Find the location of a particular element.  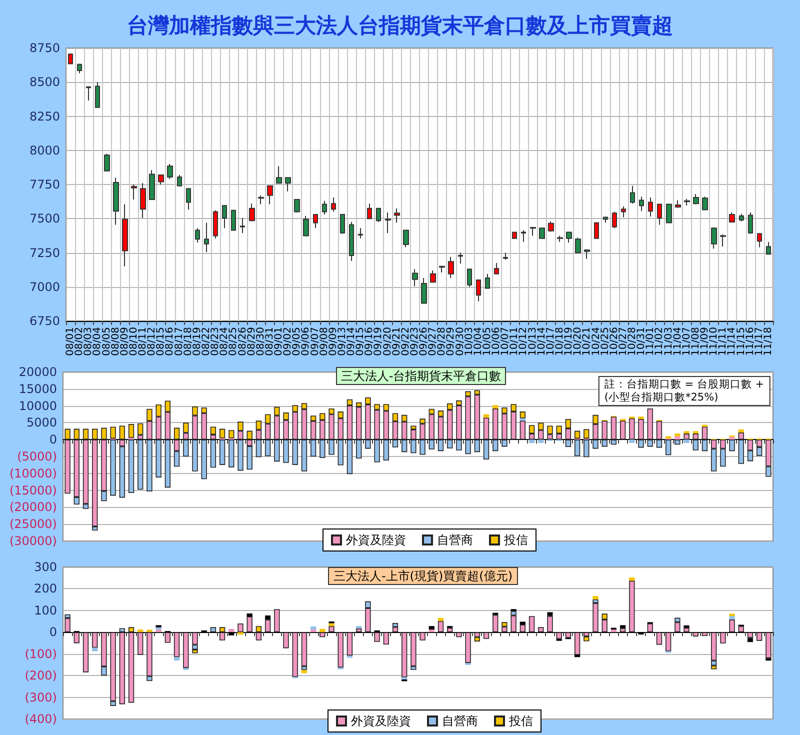

x-tick-label: 08/30 is located at coordinates (260, 341).